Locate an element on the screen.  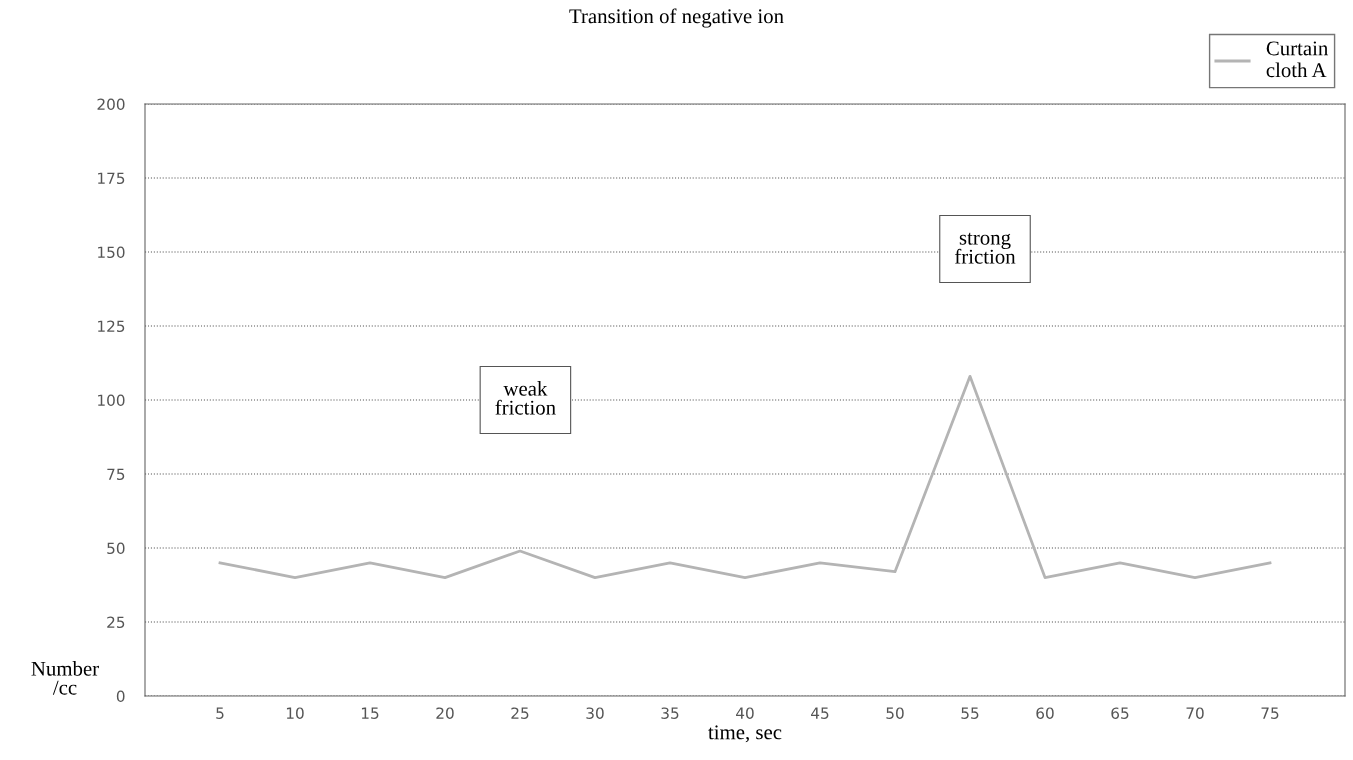
y-tick-label: 150 is located at coordinates (111, 252).